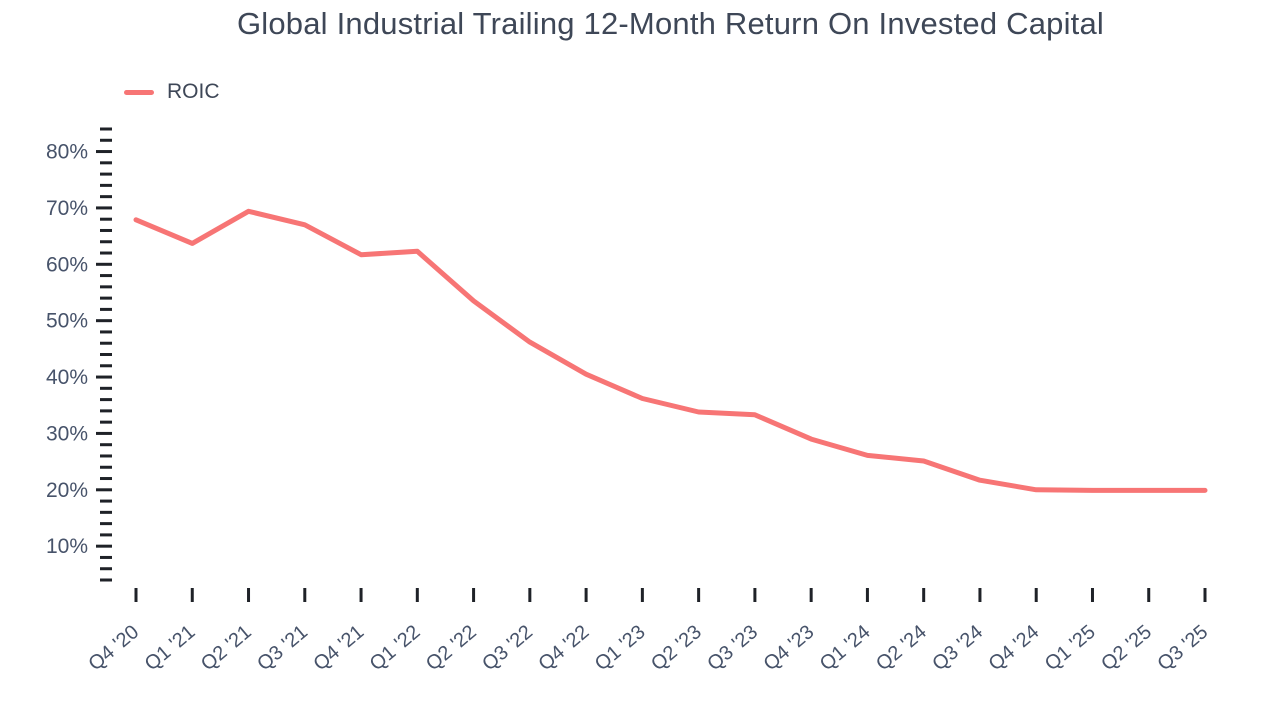 The image size is (1280, 720). Describe the element at coordinates (67, 433) in the screenshot. I see `y-tick-label: 30%` at that location.